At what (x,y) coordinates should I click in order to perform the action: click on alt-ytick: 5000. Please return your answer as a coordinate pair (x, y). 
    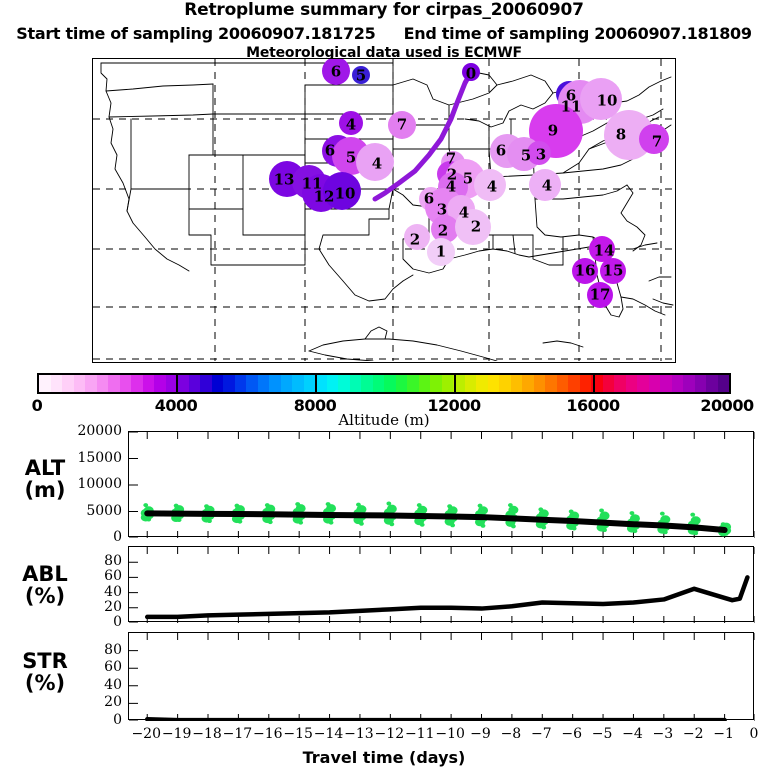
    Looking at the image, I should click on (104, 510).